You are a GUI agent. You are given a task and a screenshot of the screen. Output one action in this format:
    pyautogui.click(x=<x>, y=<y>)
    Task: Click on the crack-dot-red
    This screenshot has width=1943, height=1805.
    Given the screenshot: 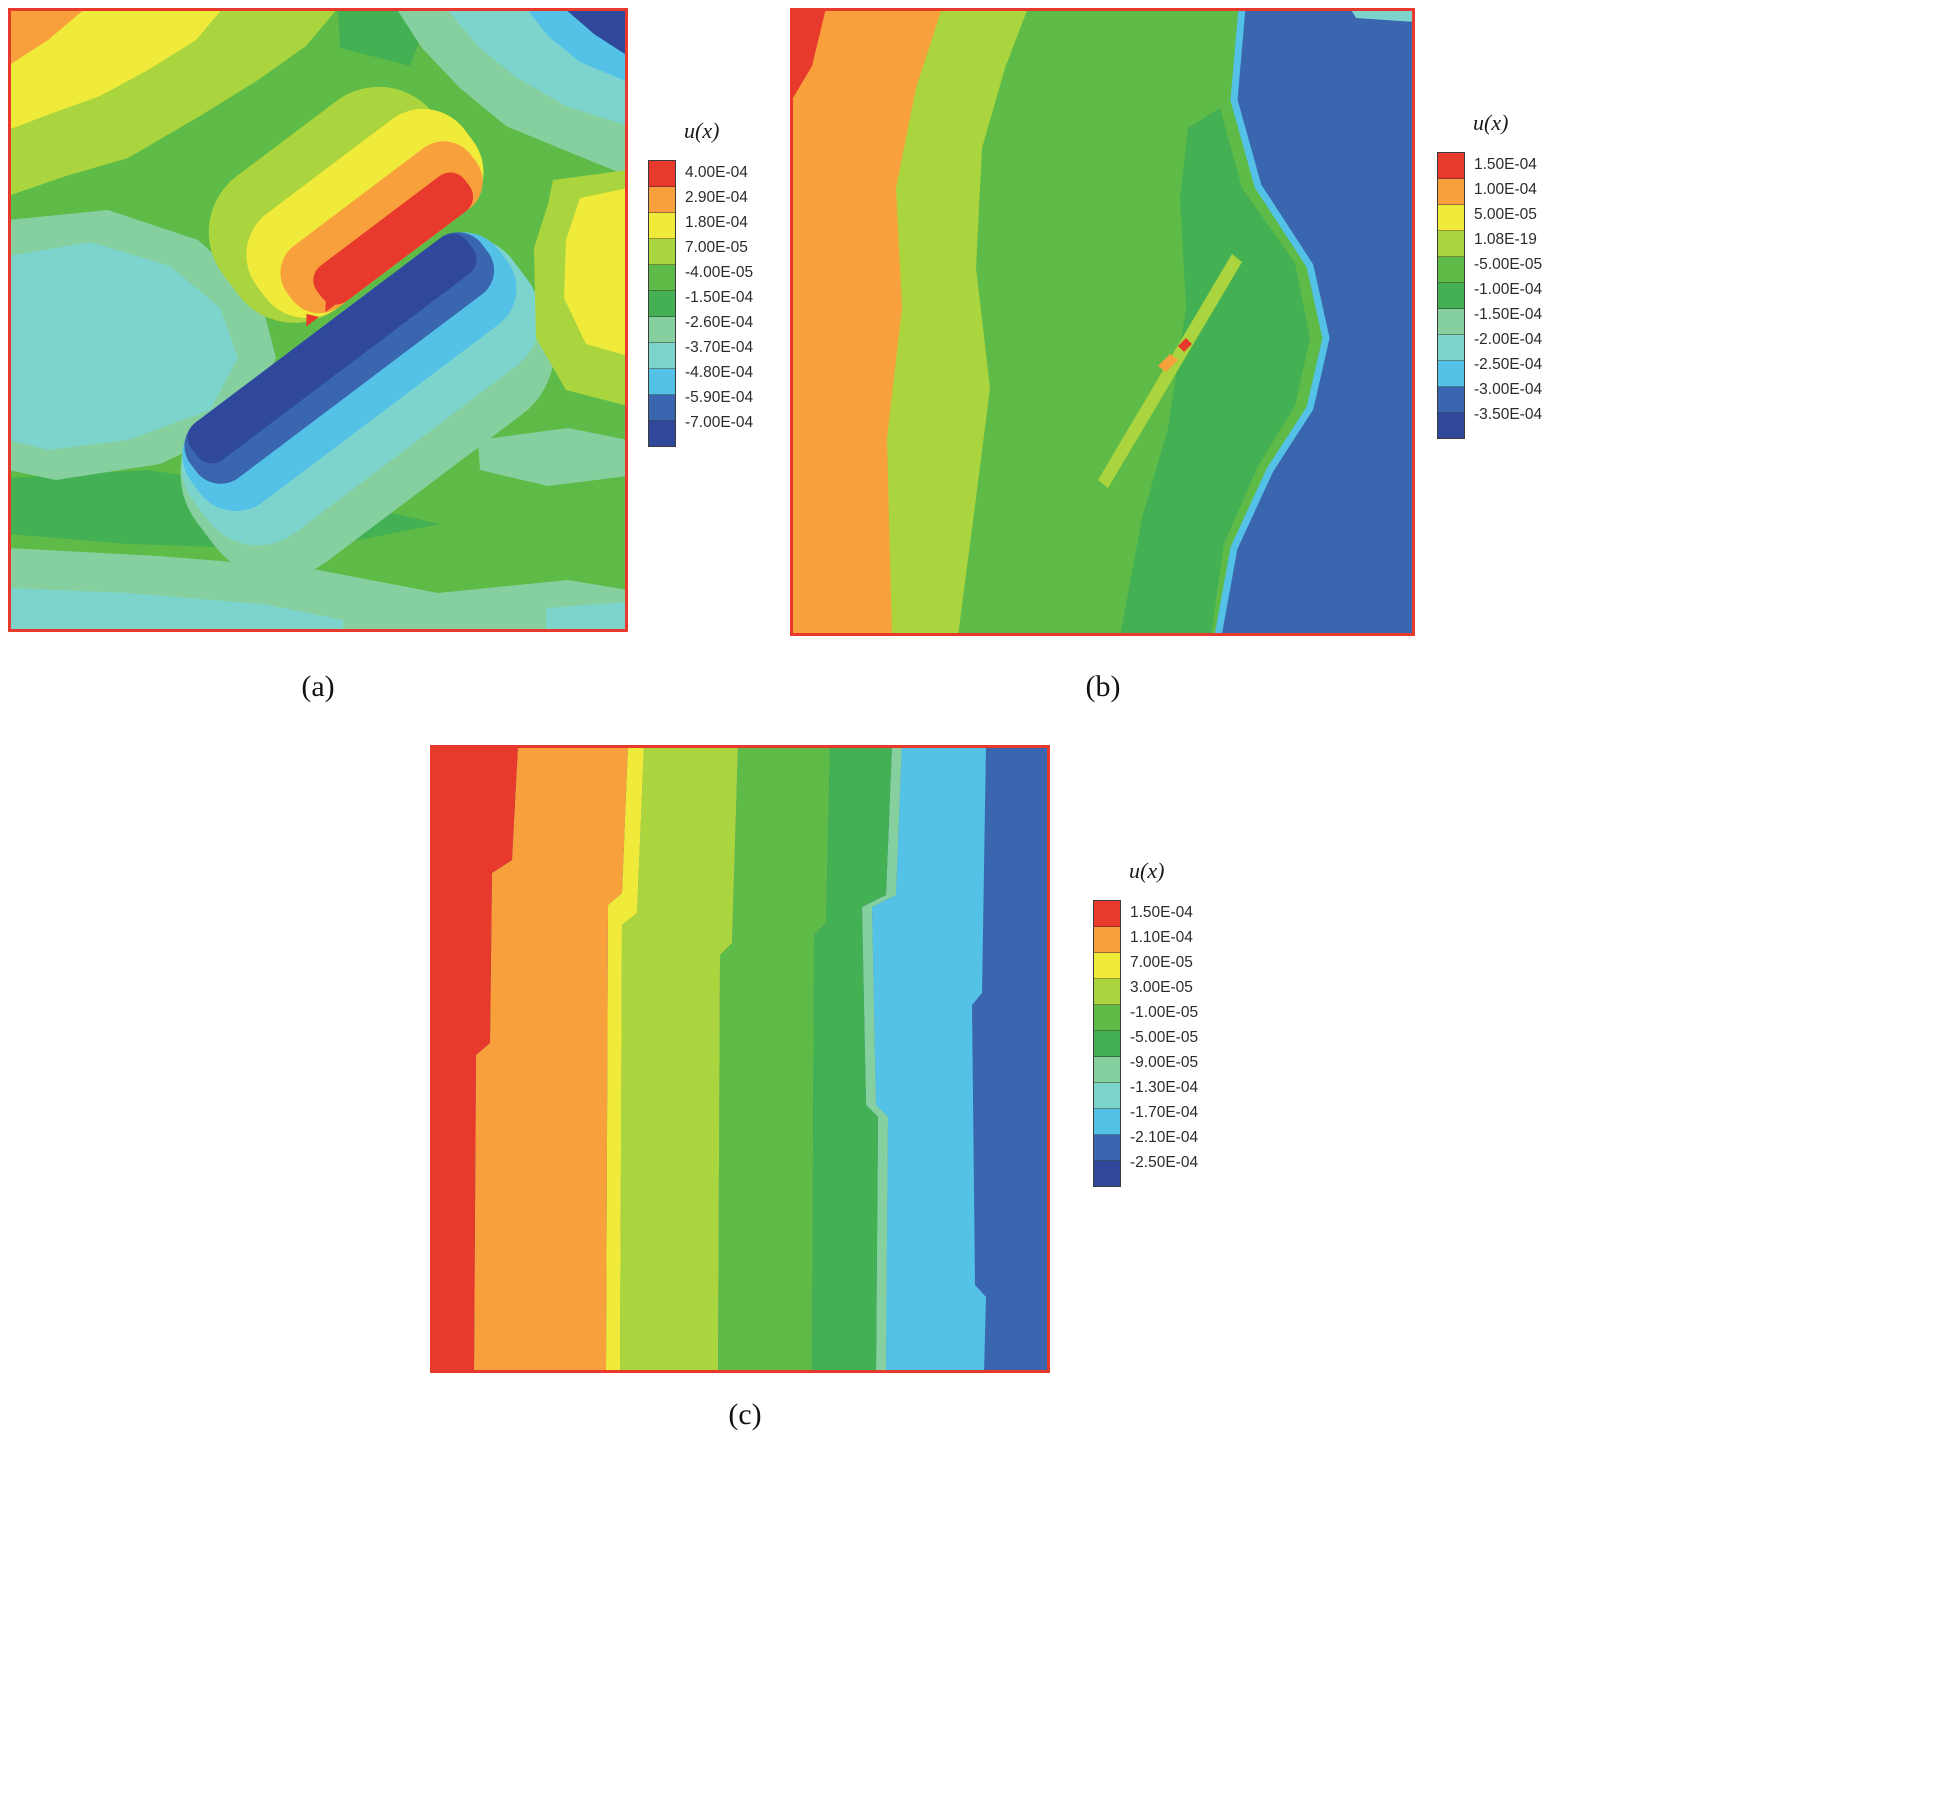 What is the action you would take?
    pyautogui.click(x=1185, y=345)
    